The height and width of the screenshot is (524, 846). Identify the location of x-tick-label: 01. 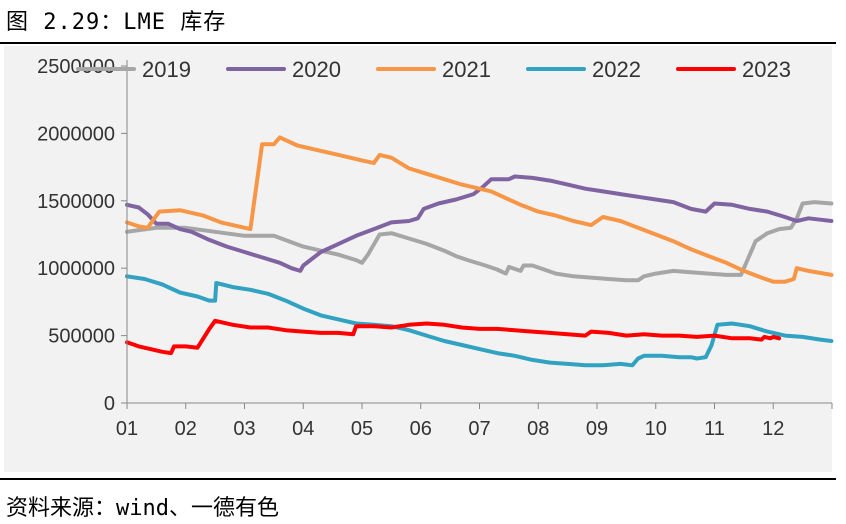
(127, 429).